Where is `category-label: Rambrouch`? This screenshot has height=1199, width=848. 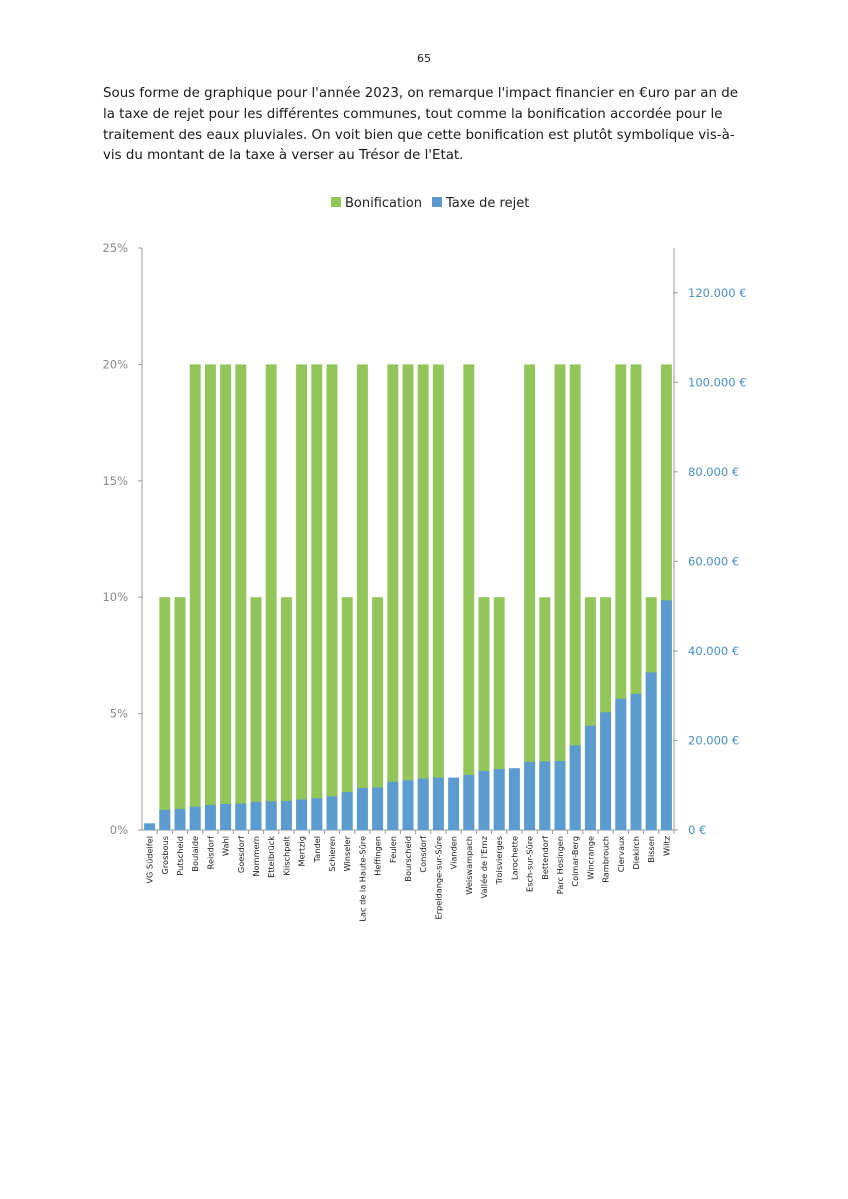 category-label: Rambrouch is located at coordinates (606, 859).